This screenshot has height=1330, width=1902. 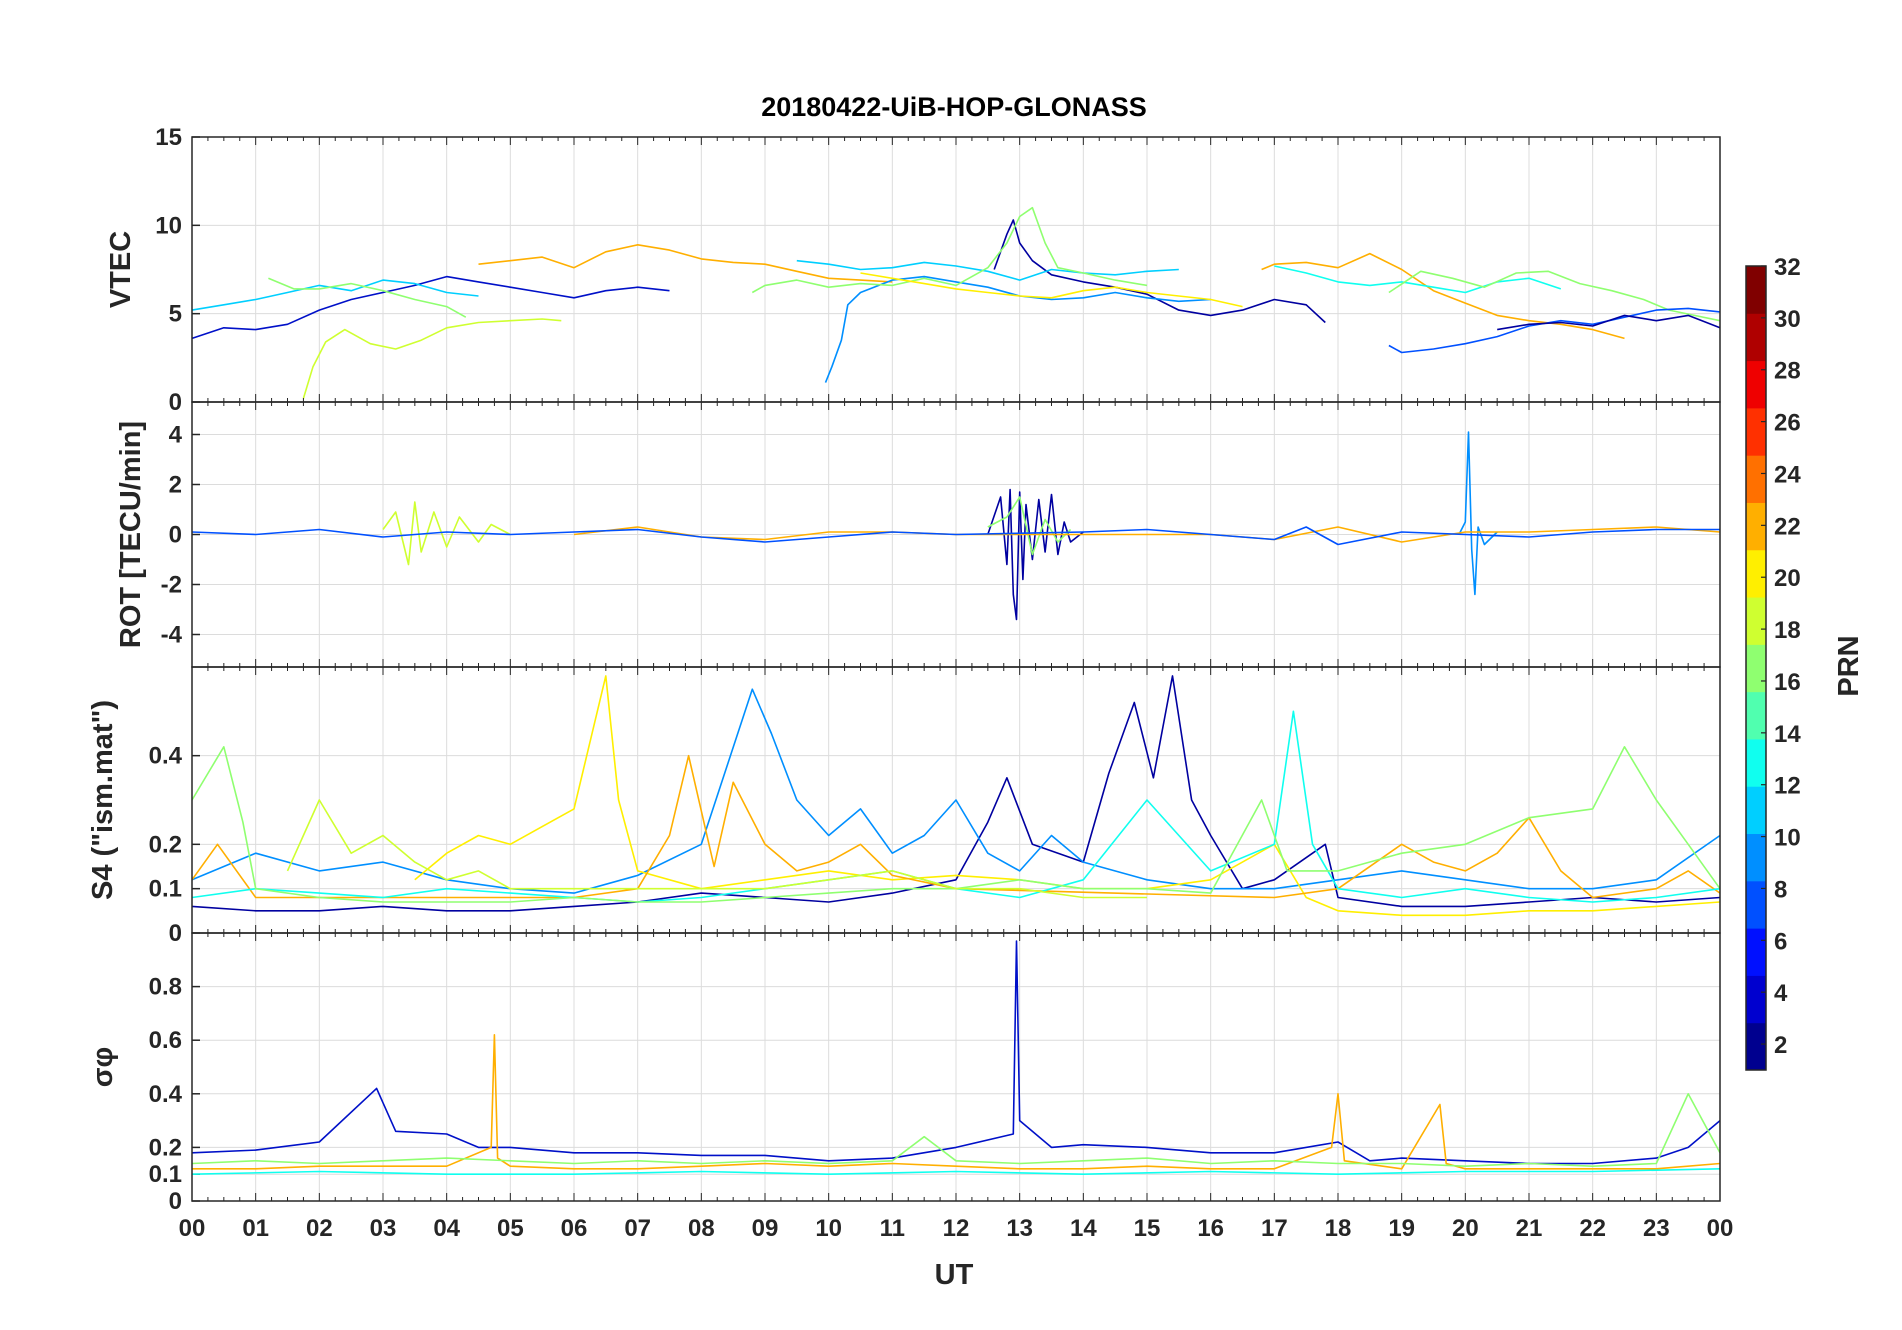 What do you see at coordinates (1787, 526) in the screenshot?
I see `colorbar-tick-label: 22` at bounding box center [1787, 526].